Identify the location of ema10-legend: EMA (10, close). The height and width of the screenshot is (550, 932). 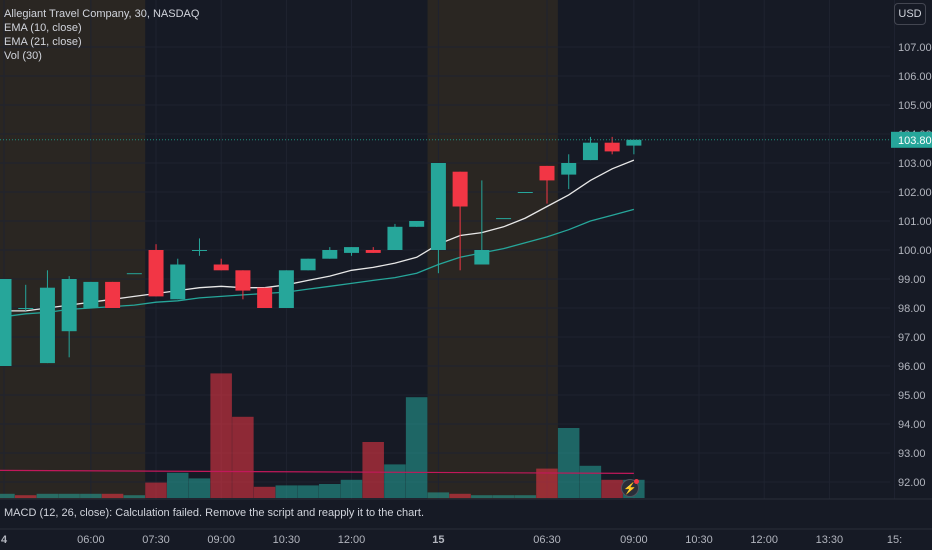
(43, 28).